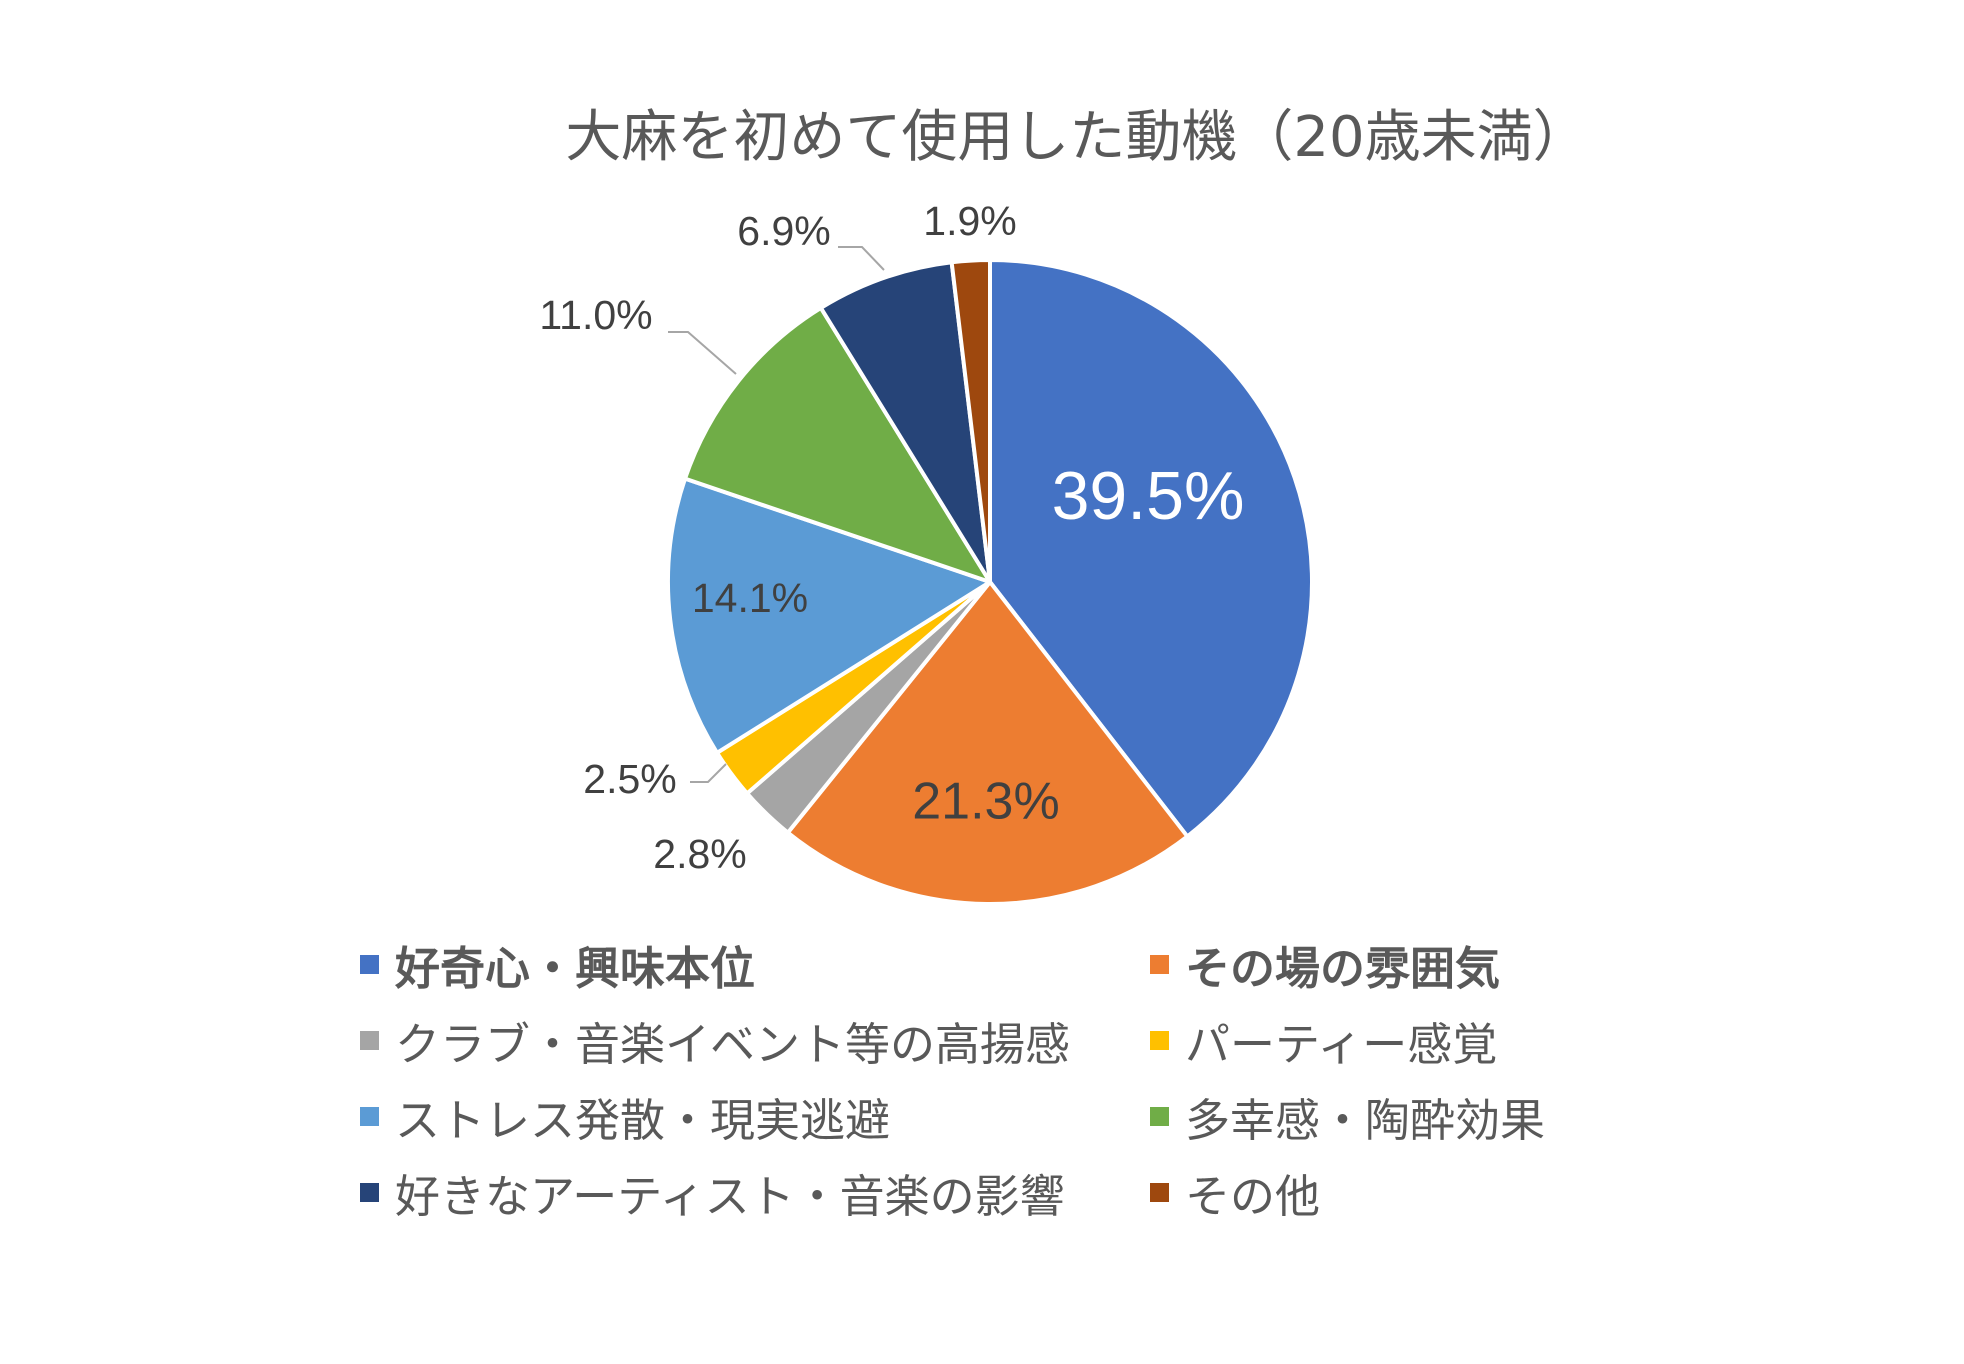  I want to click on legend-item: 好きなアーティスト・音楽の影響, so click(712, 1192).